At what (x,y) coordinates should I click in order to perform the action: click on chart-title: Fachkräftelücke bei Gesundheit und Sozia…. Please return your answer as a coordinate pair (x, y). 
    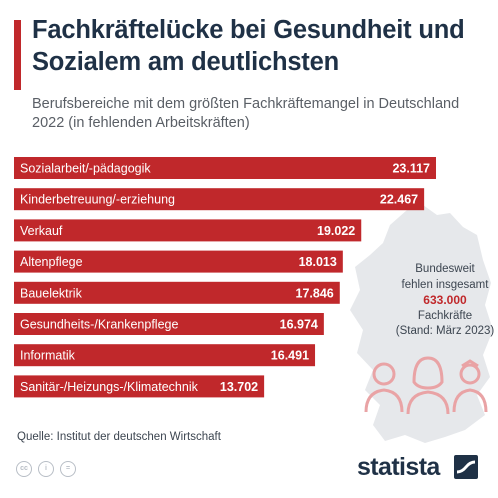
    Looking at the image, I should click on (248, 46).